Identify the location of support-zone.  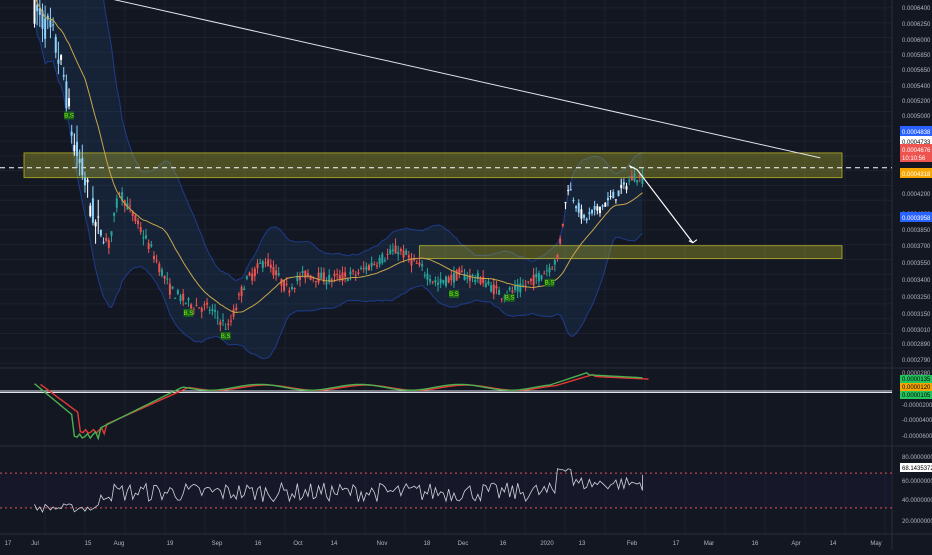
(630, 252).